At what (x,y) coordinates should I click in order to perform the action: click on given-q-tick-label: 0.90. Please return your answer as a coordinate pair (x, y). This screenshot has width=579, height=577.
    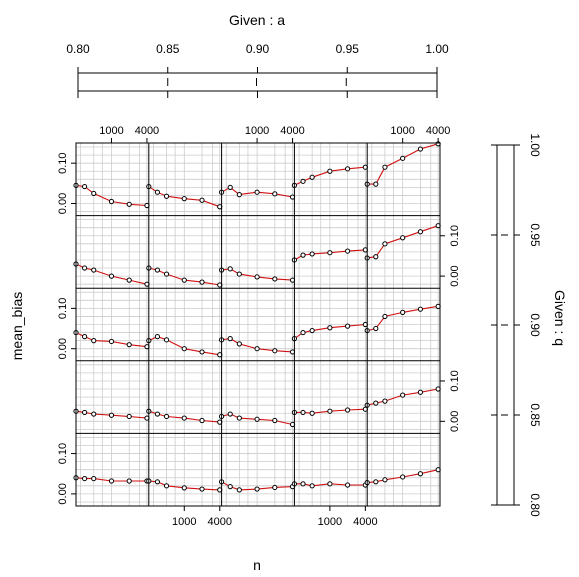
    Looking at the image, I should click on (535, 325).